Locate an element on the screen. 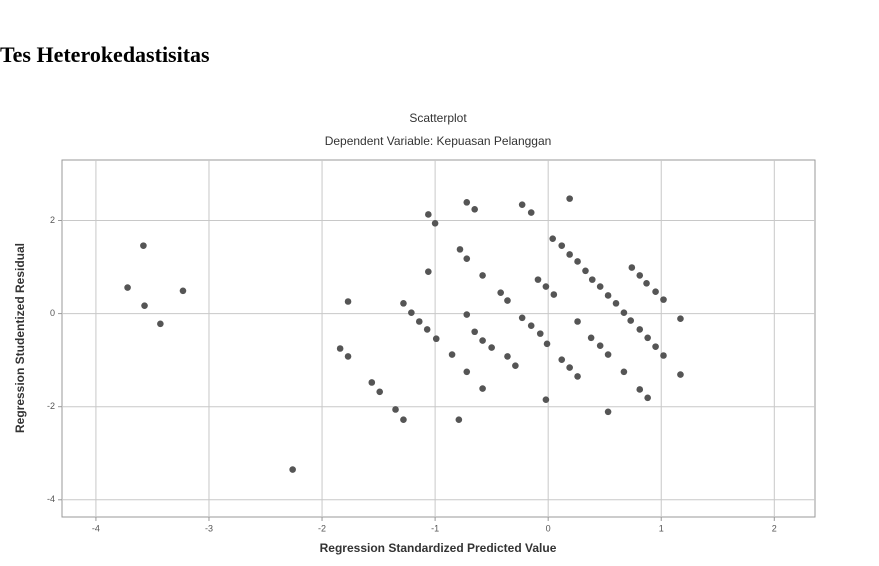 The width and height of the screenshot is (879, 566). x-tick-label: -2 is located at coordinates (322, 528).